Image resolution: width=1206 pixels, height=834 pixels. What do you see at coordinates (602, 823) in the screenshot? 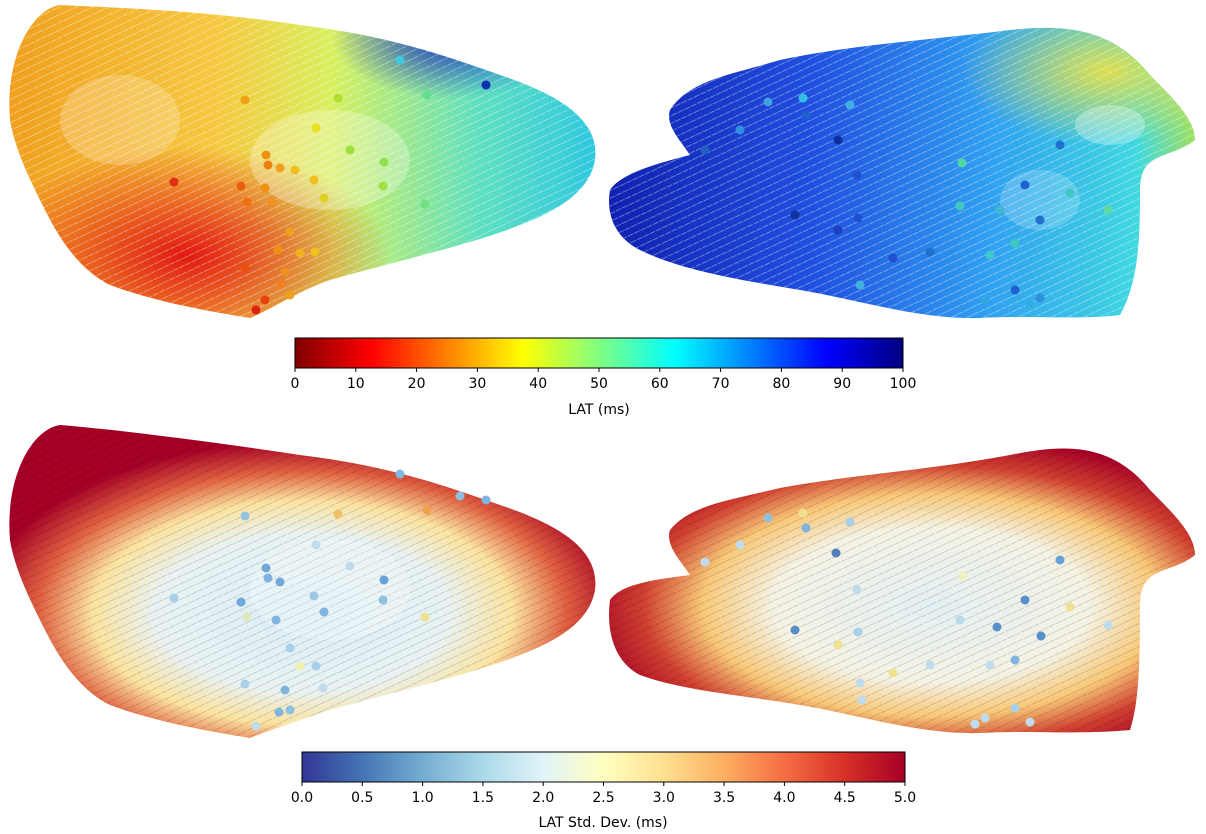
I see `std-colorbar-label: LAT Std. Dev. (ms)` at bounding box center [602, 823].